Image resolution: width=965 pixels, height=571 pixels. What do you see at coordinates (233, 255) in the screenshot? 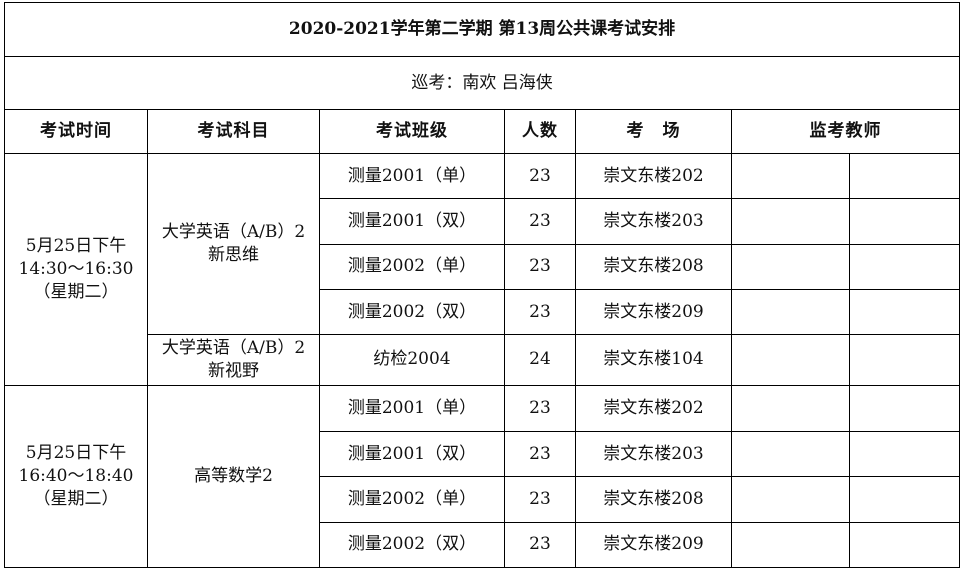
I see `subject-textbook: 新思维` at bounding box center [233, 255].